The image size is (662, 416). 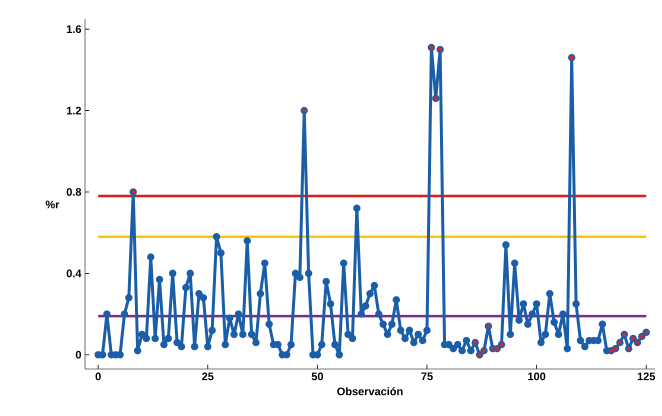 What do you see at coordinates (318, 376) in the screenshot?
I see `x-tick-label: 50` at bounding box center [318, 376].